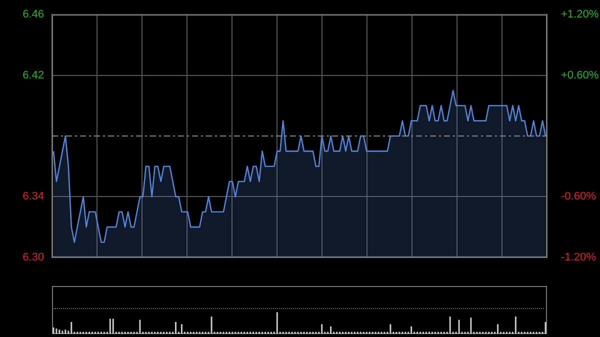 This screenshot has width=600, height=337. What do you see at coordinates (33, 14) in the screenshot?
I see `y-tick-label: 6.46` at bounding box center [33, 14].